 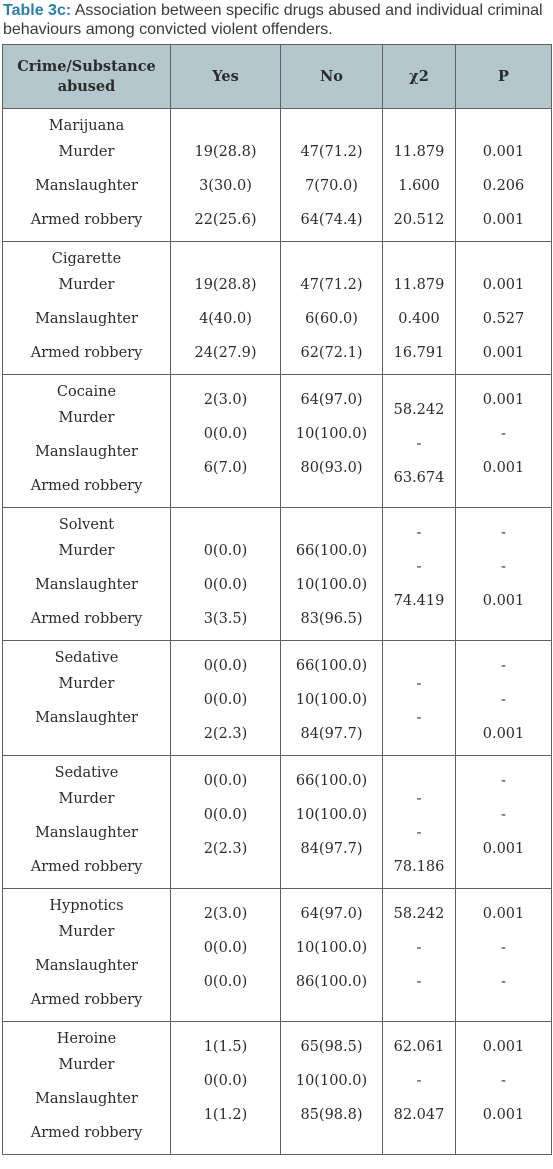 I want to click on yes-cell: 19(28.8) 3(30.0) 22(25.6), so click(x=225, y=175).